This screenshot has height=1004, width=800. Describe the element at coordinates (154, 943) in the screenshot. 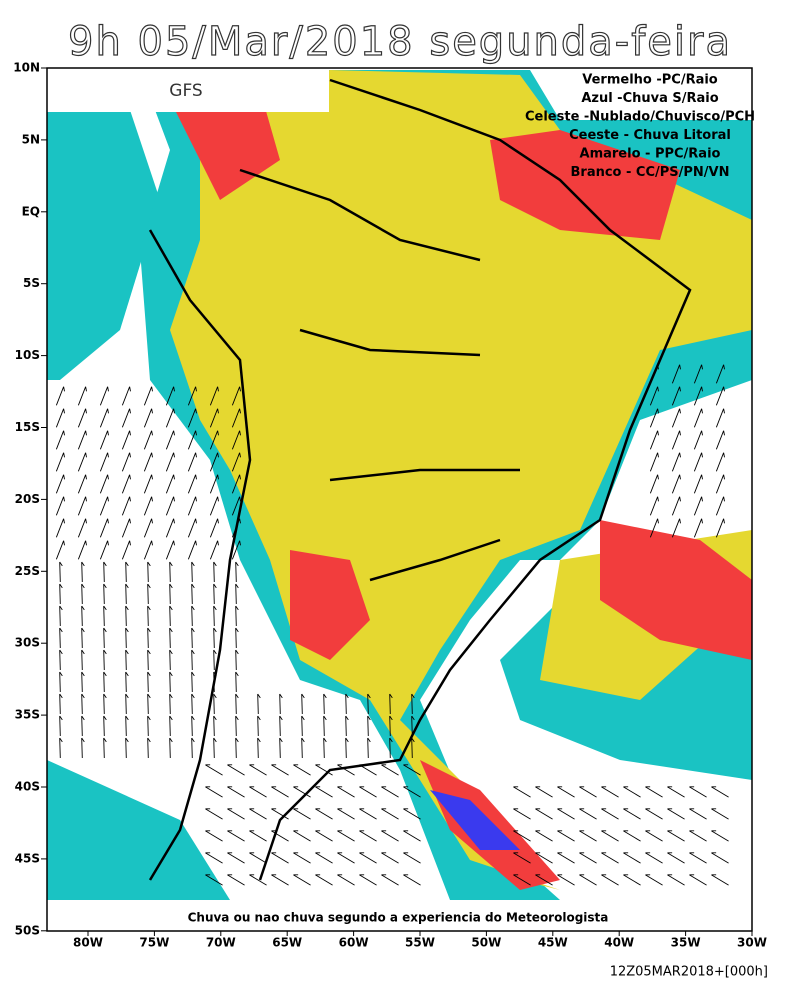

I see `lon-label: 75W` at that location.